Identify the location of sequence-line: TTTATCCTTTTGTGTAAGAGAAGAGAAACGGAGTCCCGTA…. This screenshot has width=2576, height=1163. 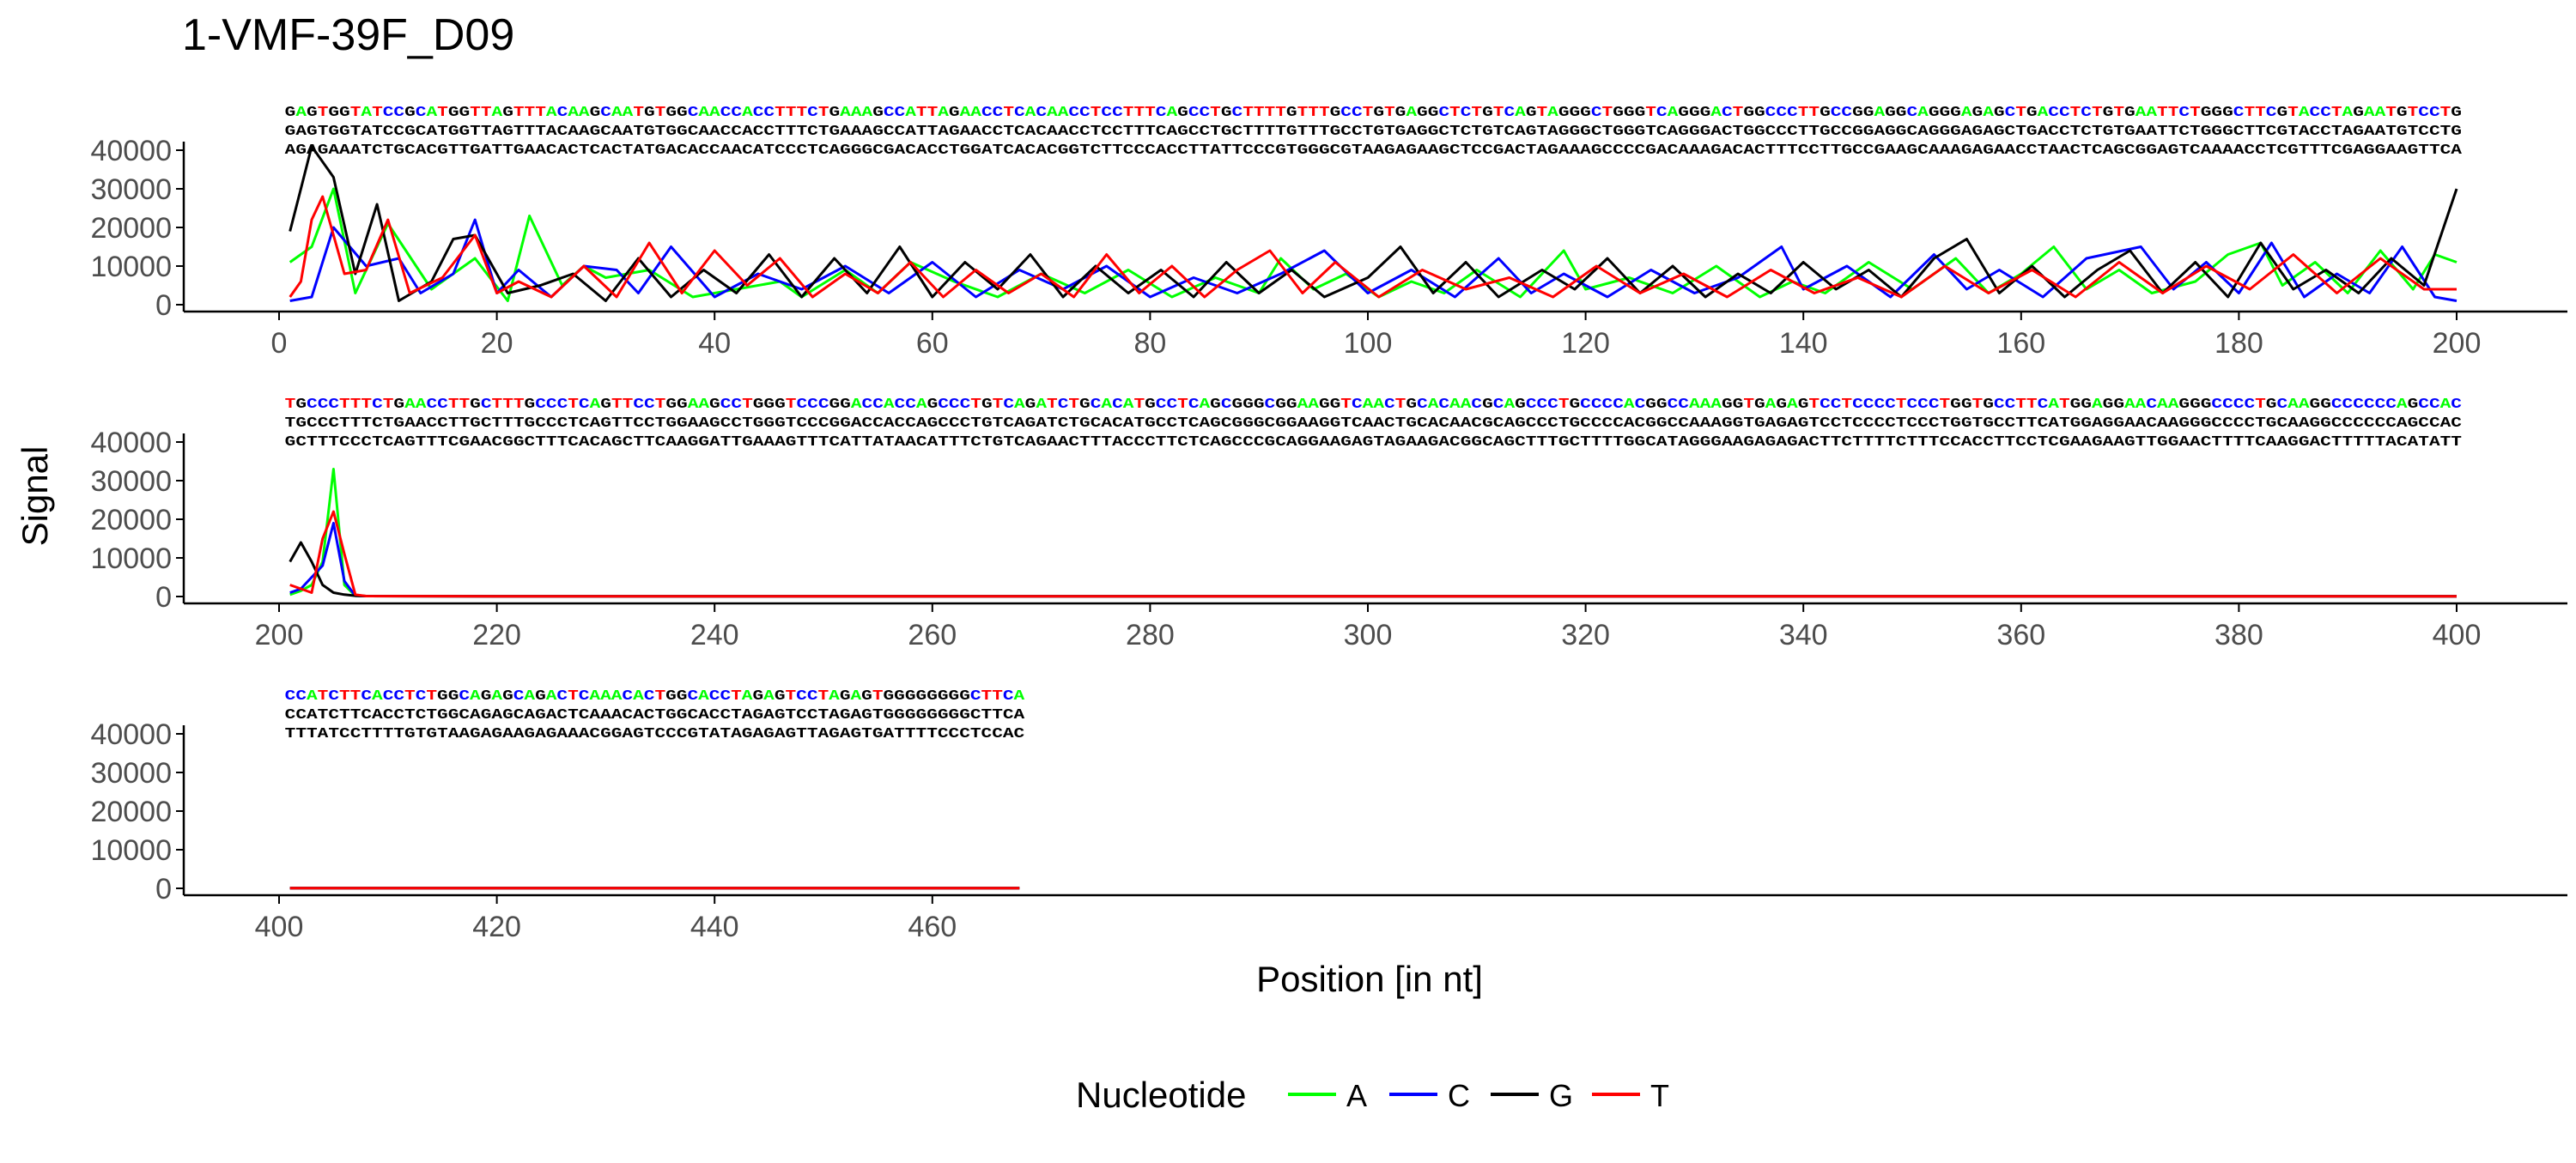
(655, 734).